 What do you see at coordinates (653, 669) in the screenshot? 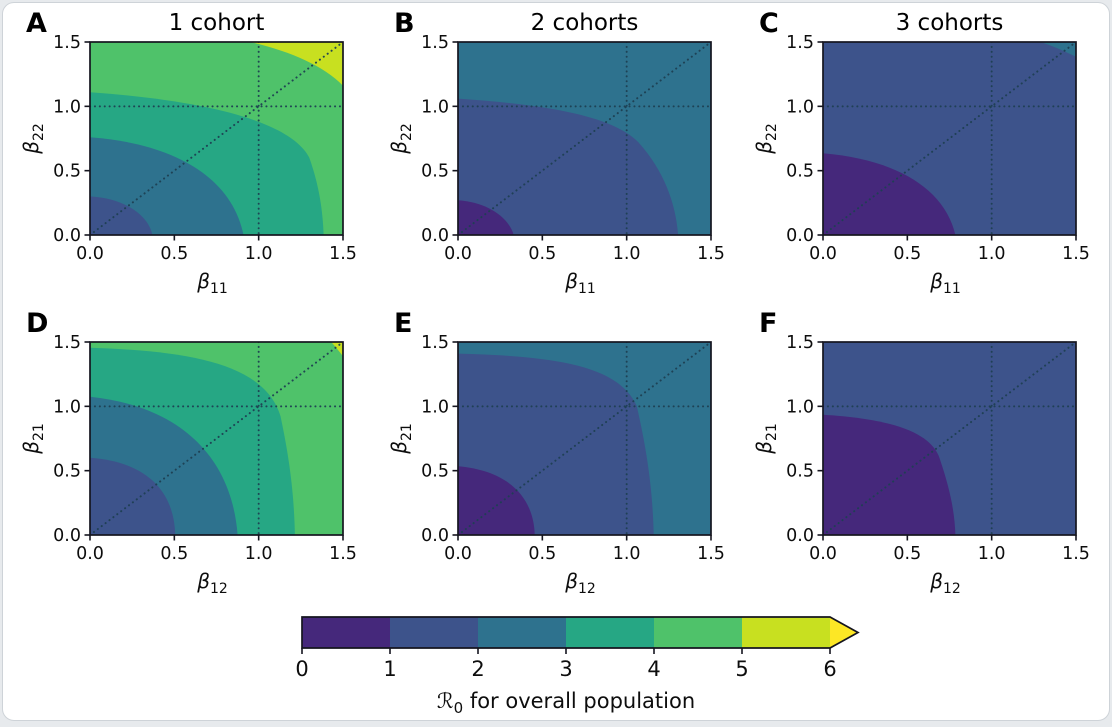
I see `colorbar-tick-label: 4` at bounding box center [653, 669].